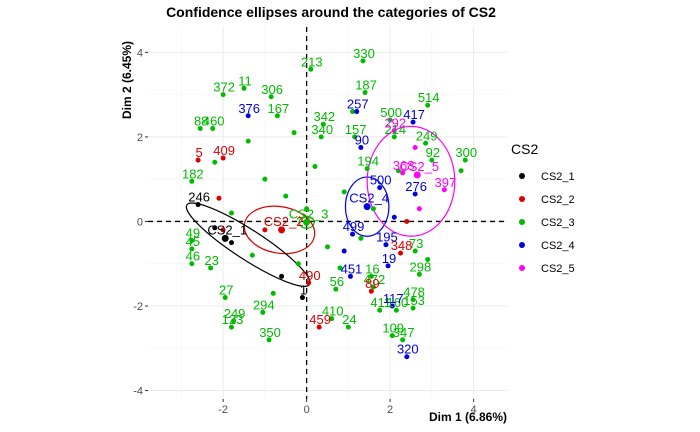  Describe the element at coordinates (199, 197) in the screenshot. I see `point-label-cs2-1: 246` at that location.